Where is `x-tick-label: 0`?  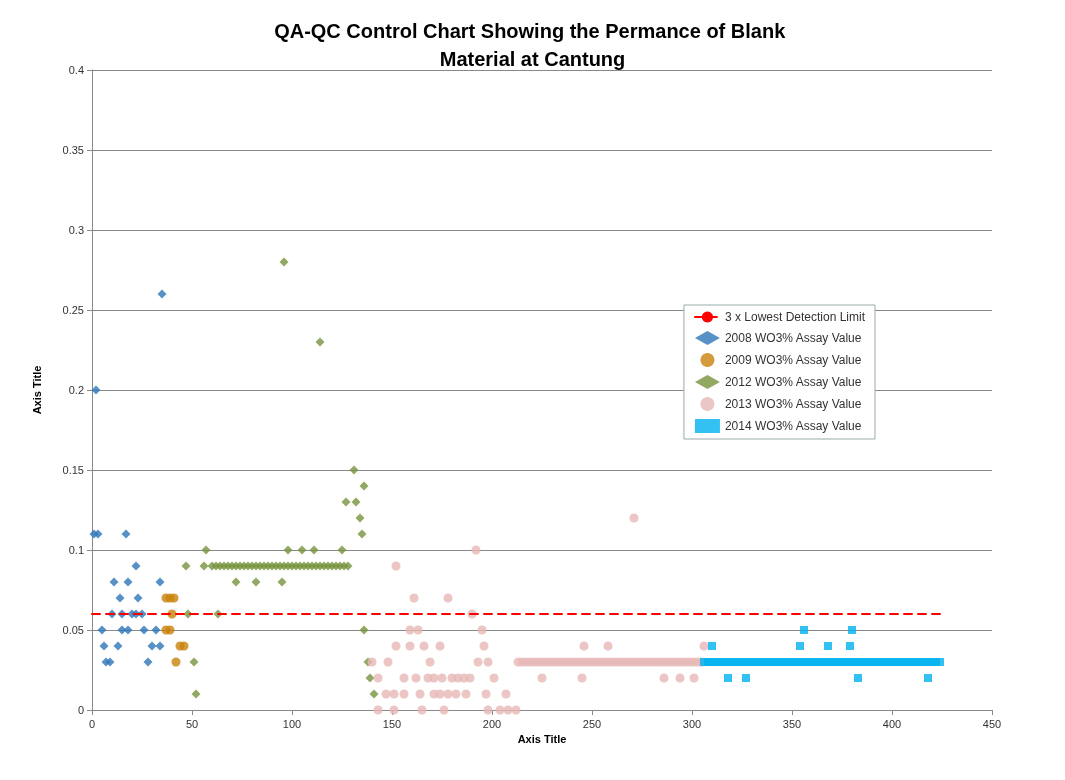
x-tick-label: 0 is located at coordinates (92, 723).